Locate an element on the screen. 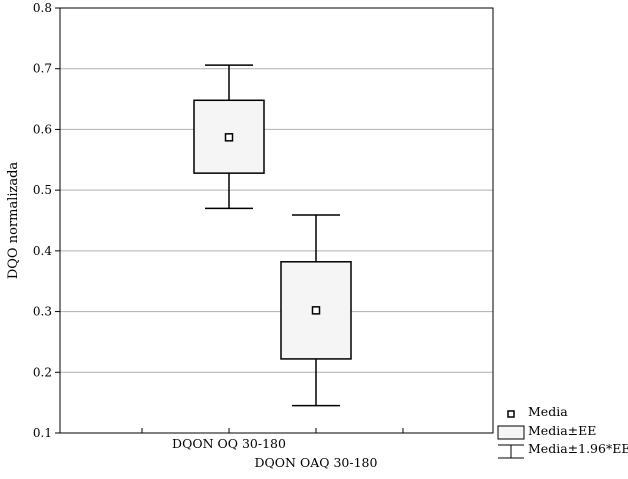  y-tick-label-5: 0.6 is located at coordinates (42, 129).